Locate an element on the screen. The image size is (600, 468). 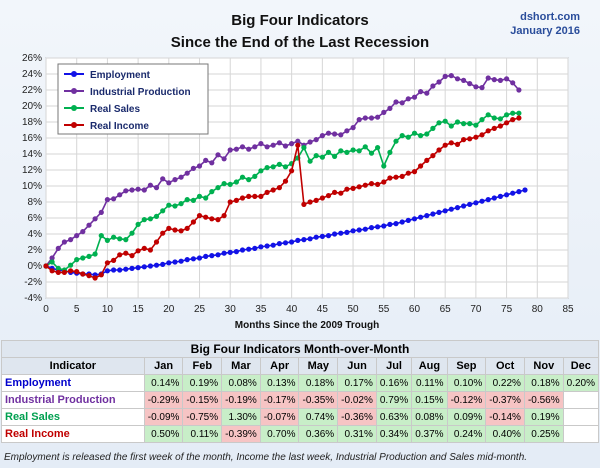
table-cell: -0.37% is located at coordinates (505, 400).